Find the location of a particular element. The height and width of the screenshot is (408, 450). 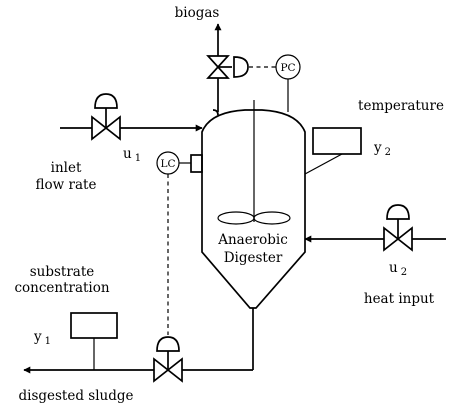

digester-label-line1: Anaerobic is located at coordinates (252, 240).